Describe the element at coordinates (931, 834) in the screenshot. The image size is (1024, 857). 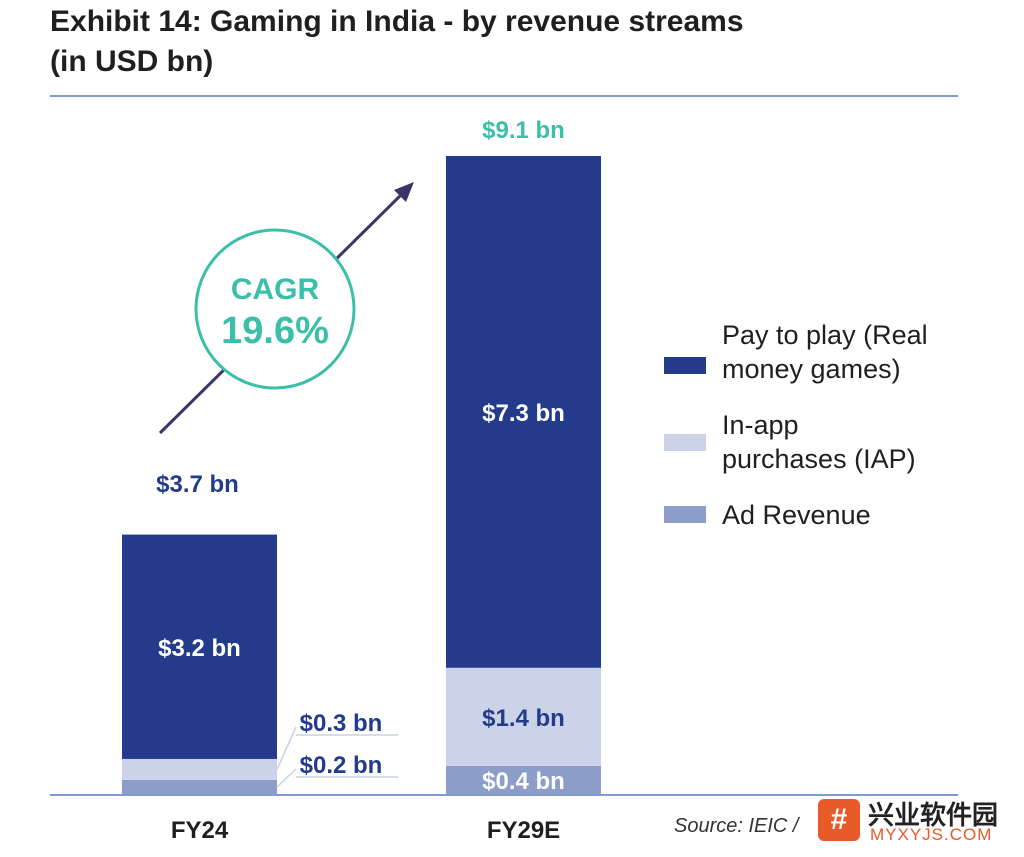
I see `watermark-url: MYXYJS.COM` at that location.